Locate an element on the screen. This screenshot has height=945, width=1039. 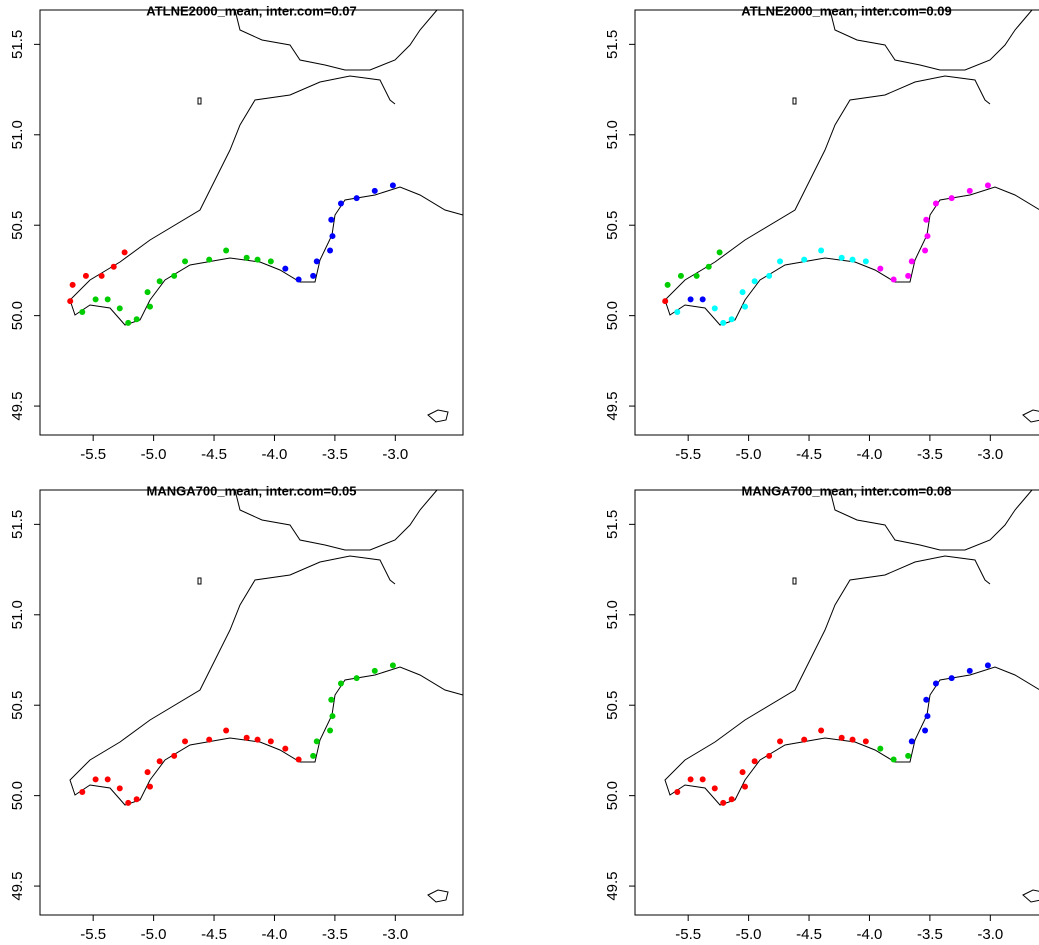
chart-title: ATLNE2000_mean, inter.com=0.09 is located at coordinates (846, 10).